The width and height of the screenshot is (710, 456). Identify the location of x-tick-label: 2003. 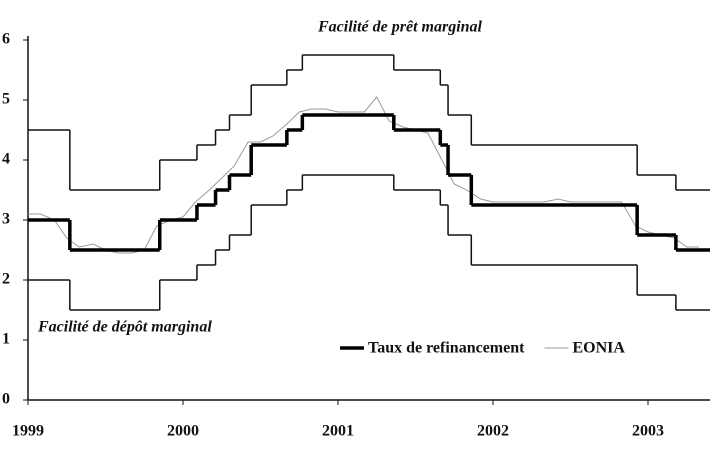
(648, 431).